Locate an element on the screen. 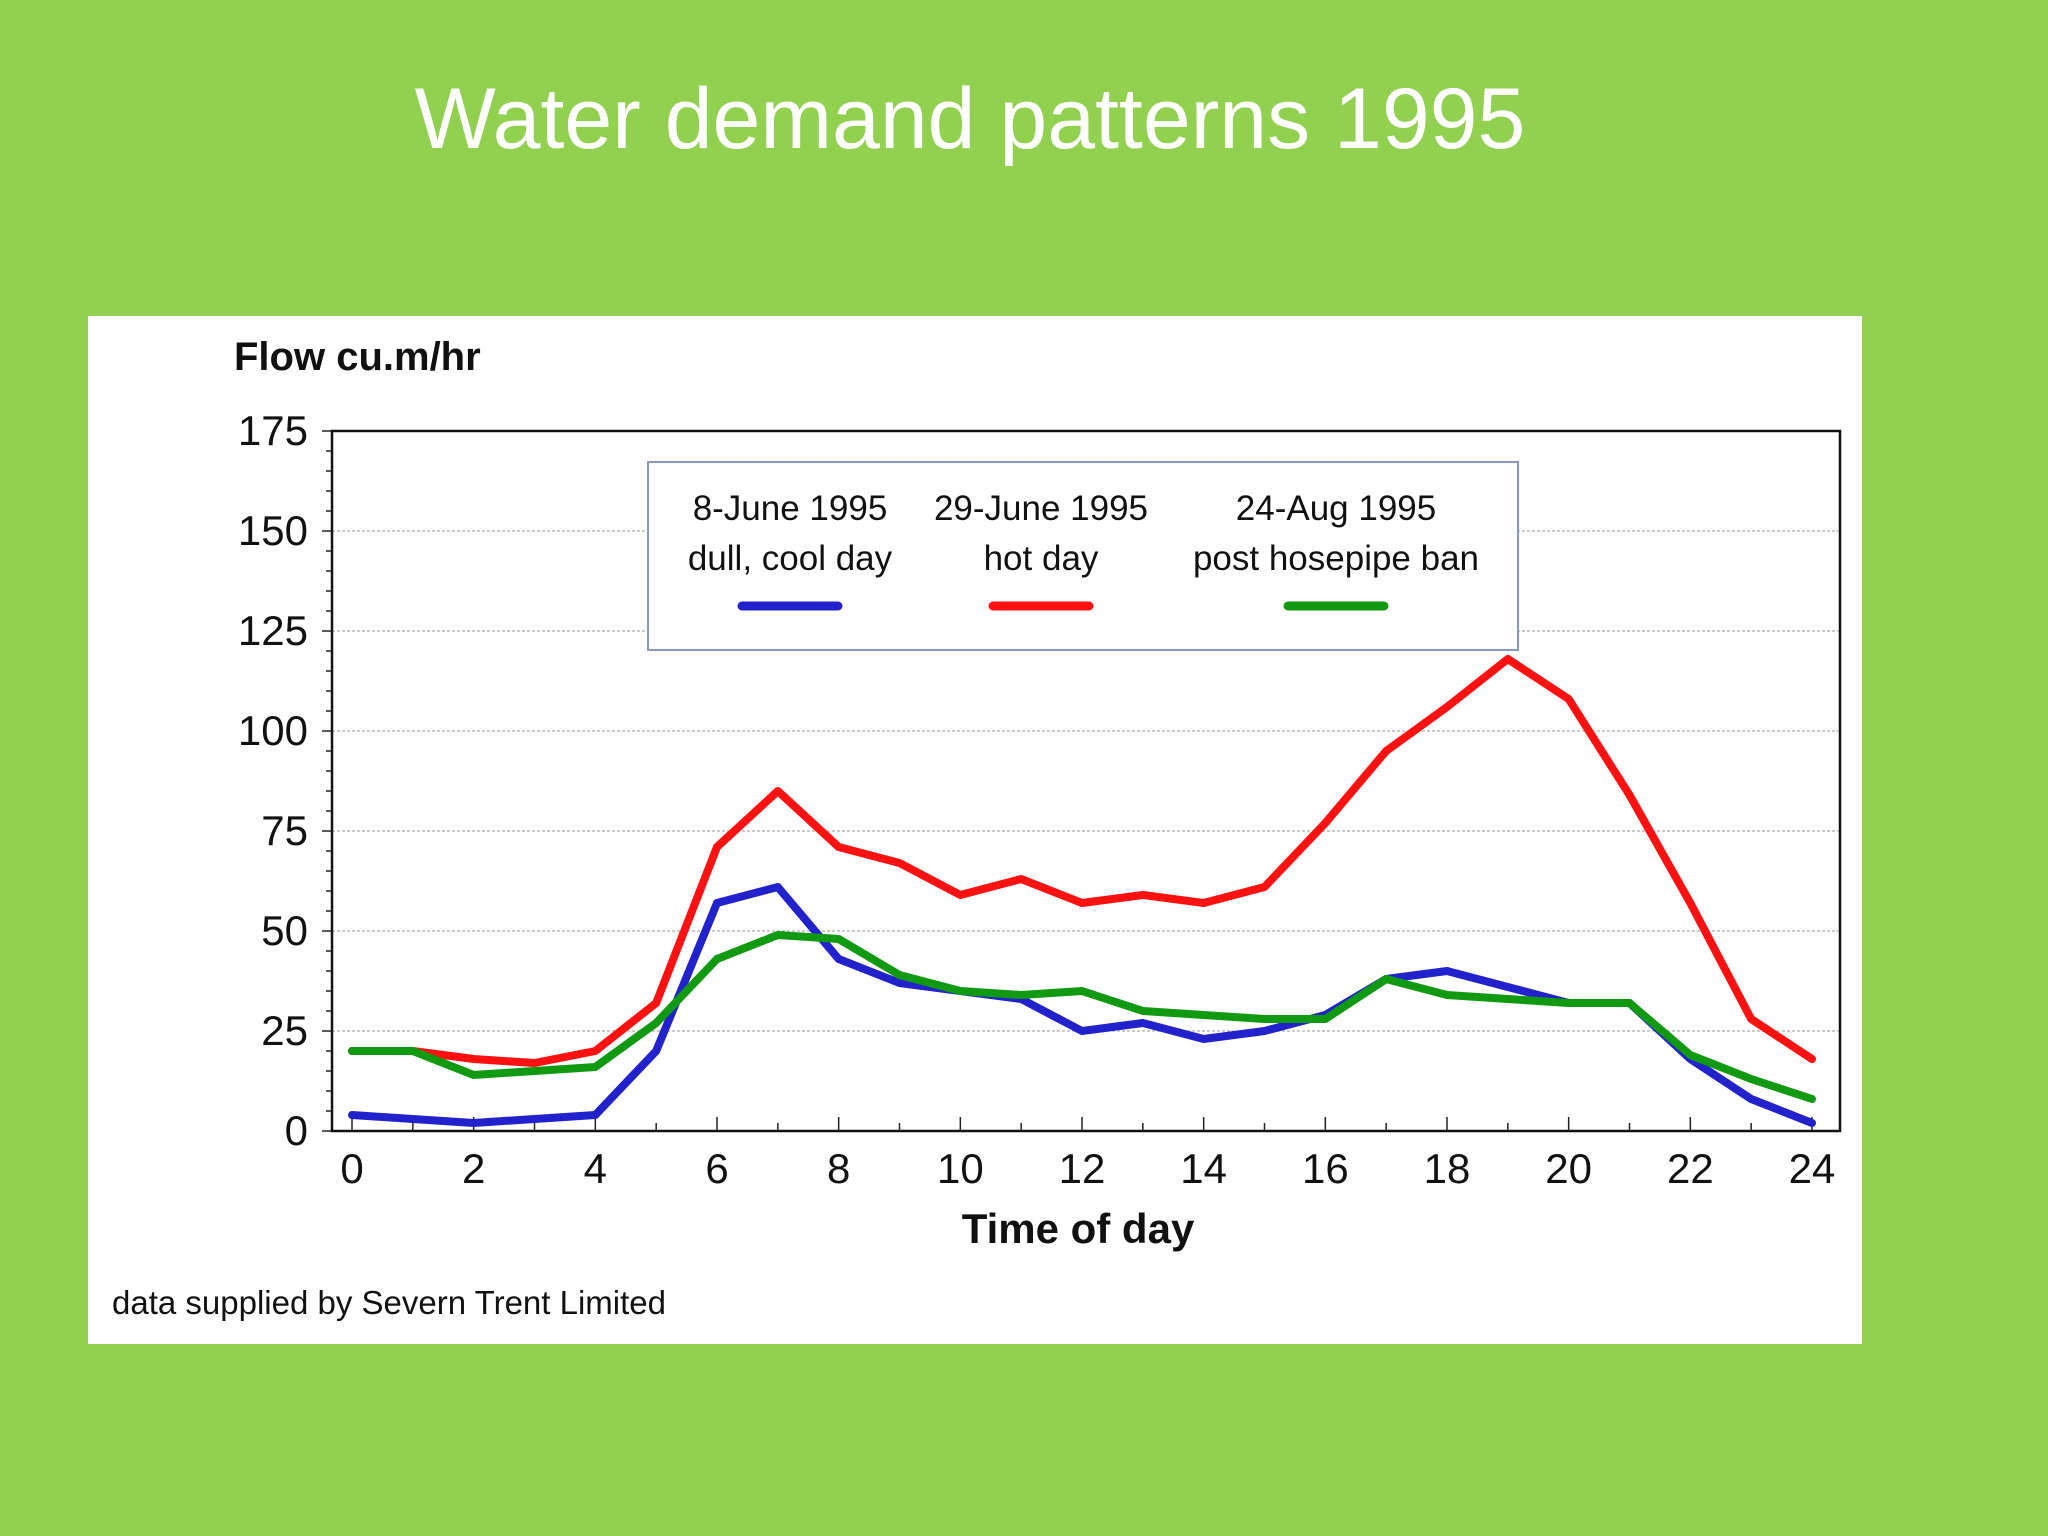 The image size is (2048, 1536). y-tick-label: 0 is located at coordinates (296, 1130).